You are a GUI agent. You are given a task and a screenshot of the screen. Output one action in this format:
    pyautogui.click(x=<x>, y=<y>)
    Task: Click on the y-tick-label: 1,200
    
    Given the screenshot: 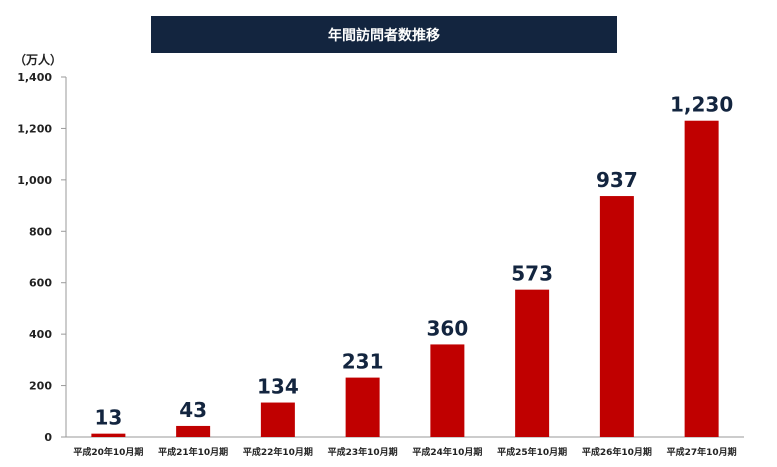 What is the action you would take?
    pyautogui.click(x=34, y=128)
    